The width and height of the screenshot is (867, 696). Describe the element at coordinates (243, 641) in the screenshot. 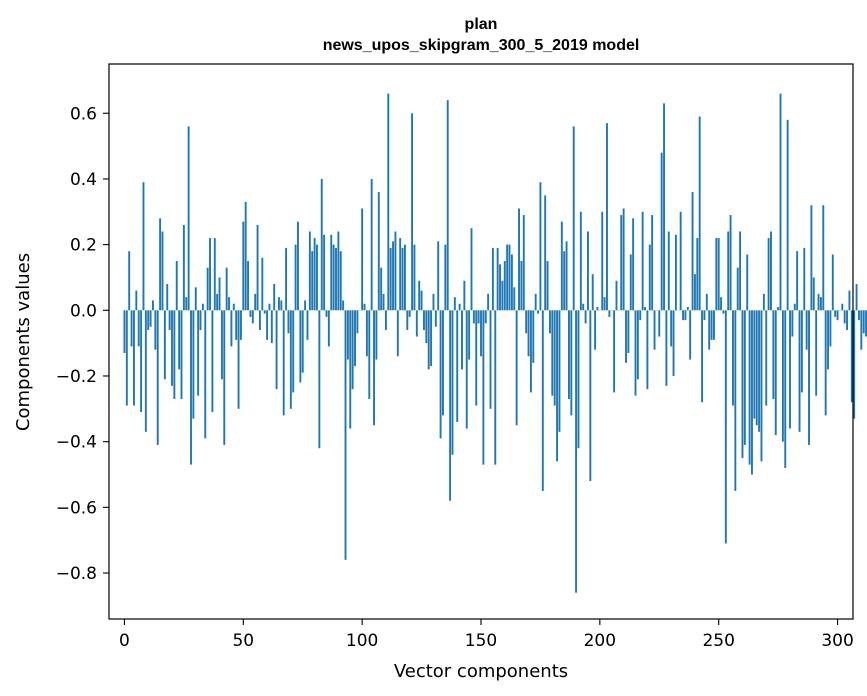

I see `x-tick-label: 50` at that location.